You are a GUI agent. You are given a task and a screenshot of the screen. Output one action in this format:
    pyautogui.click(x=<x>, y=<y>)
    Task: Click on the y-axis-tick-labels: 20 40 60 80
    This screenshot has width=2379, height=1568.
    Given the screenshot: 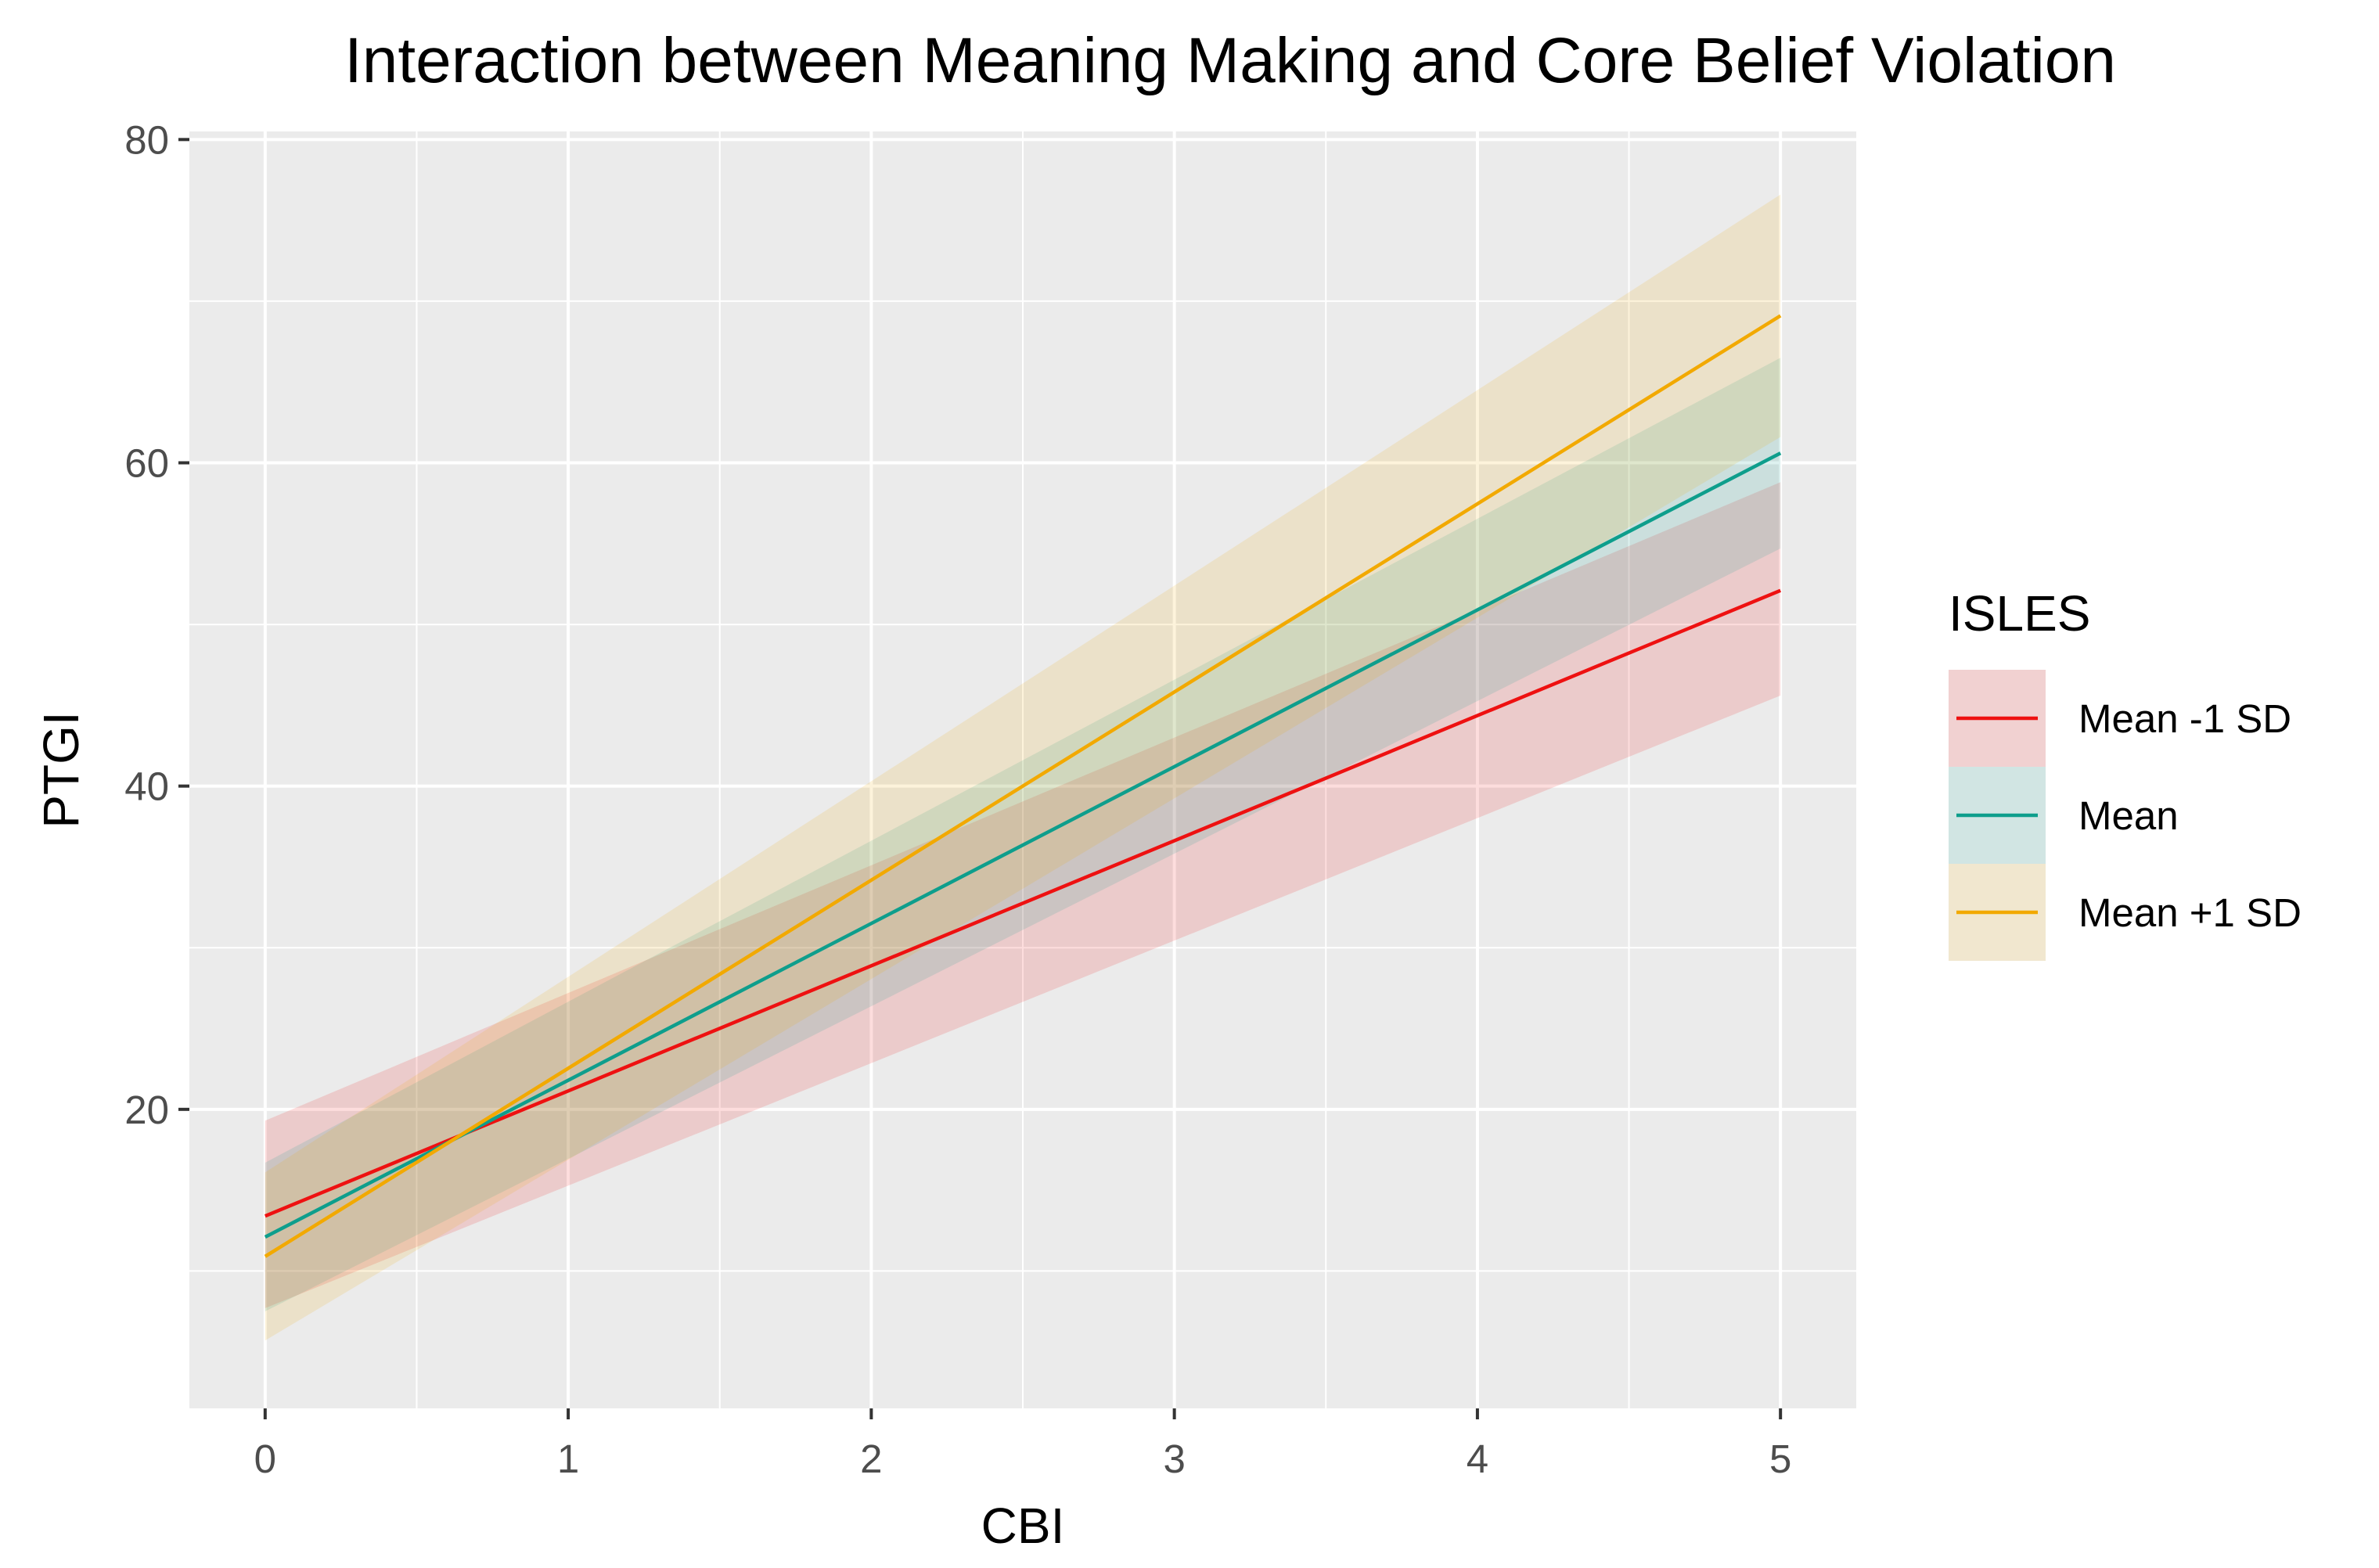 What is the action you would take?
    pyautogui.click(x=146, y=624)
    